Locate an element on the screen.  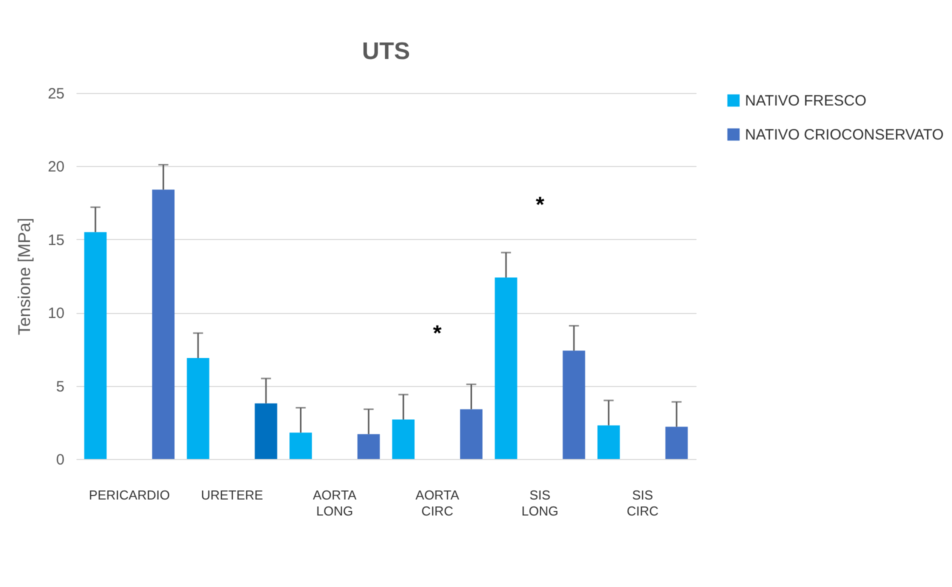
y-axis-title: Tensione [MPa] is located at coordinates (24, 277).